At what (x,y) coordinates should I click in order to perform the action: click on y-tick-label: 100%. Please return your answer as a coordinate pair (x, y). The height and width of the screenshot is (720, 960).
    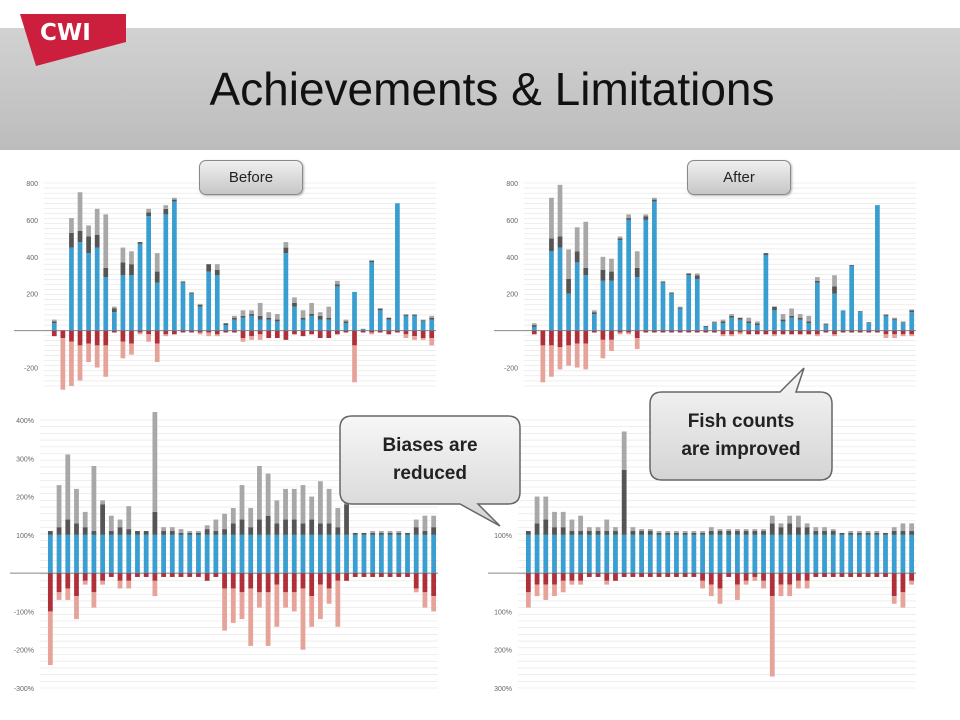
    Looking at the image, I should click on (25, 536).